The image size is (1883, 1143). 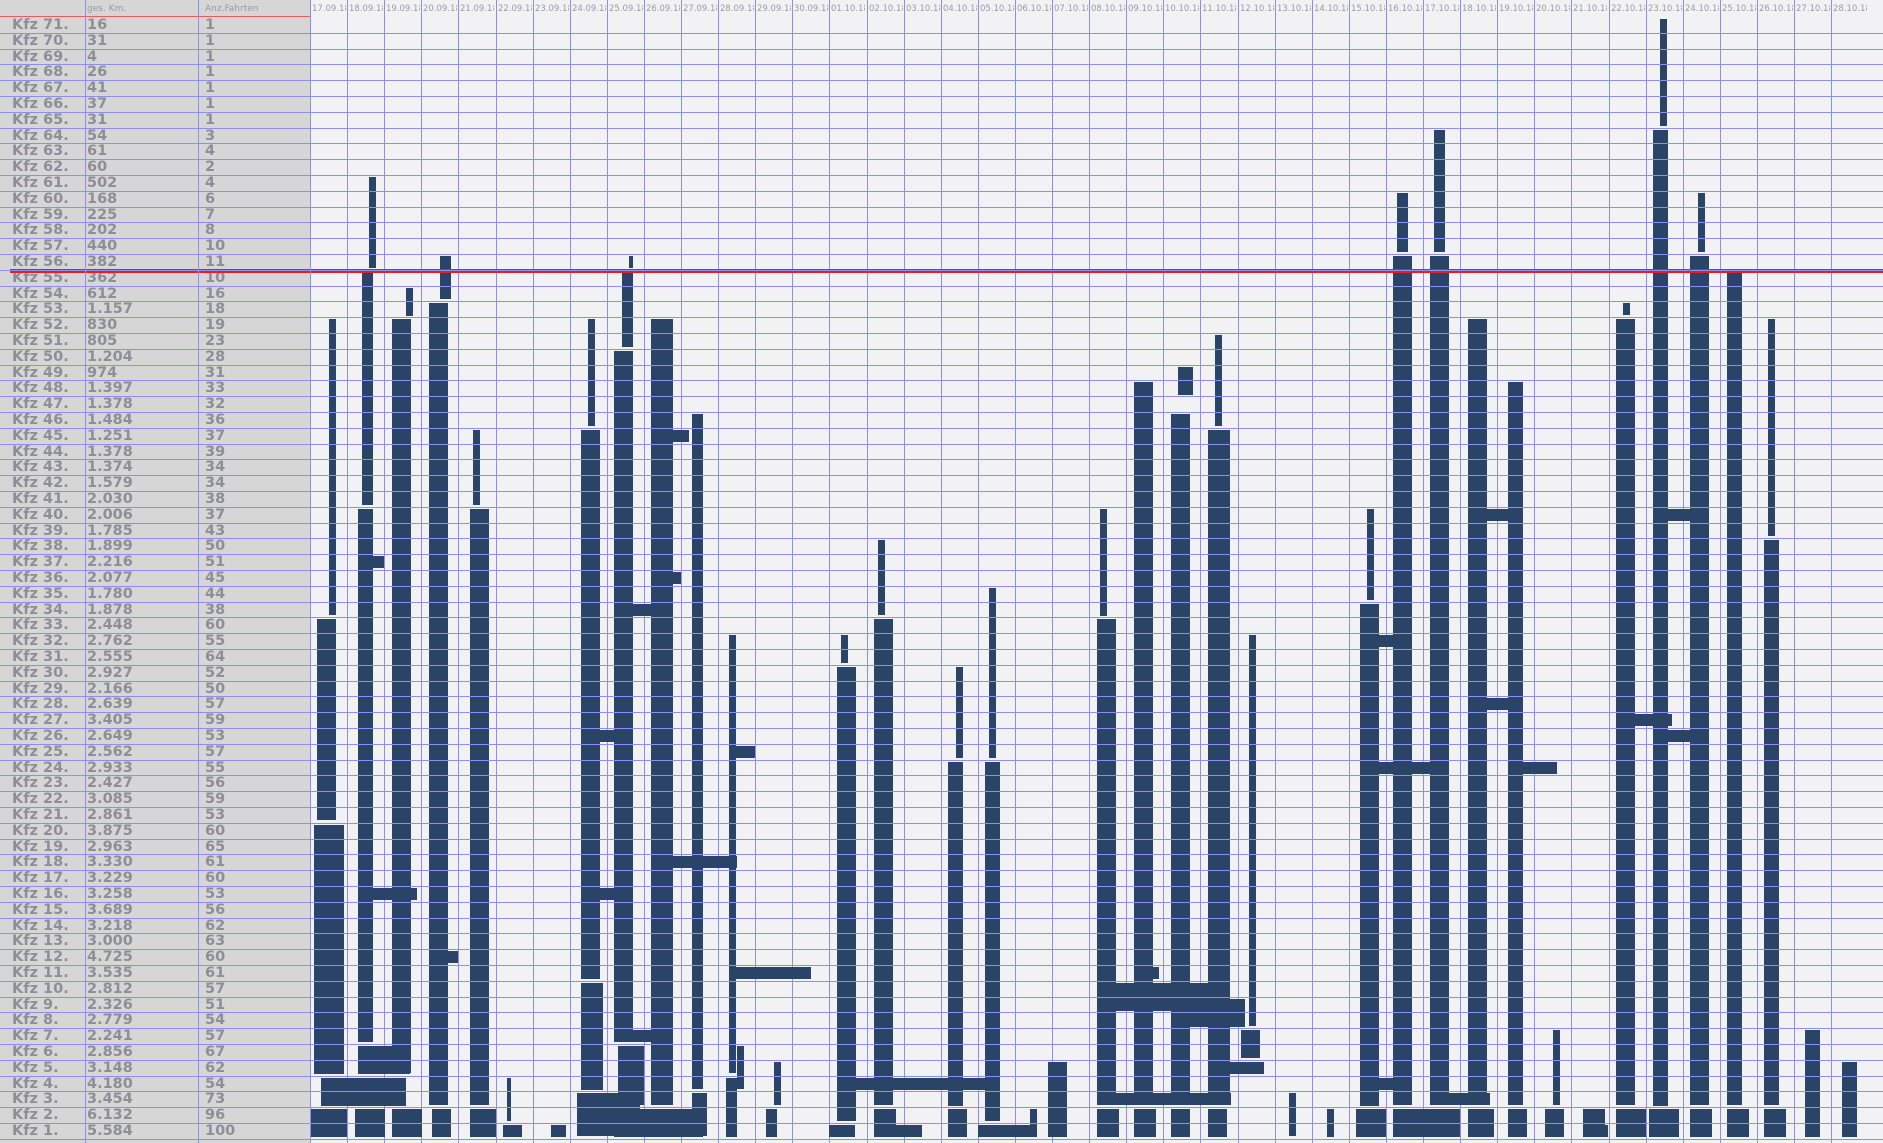 I want to click on kfz-label: Kfz 27., so click(x=40, y=720).